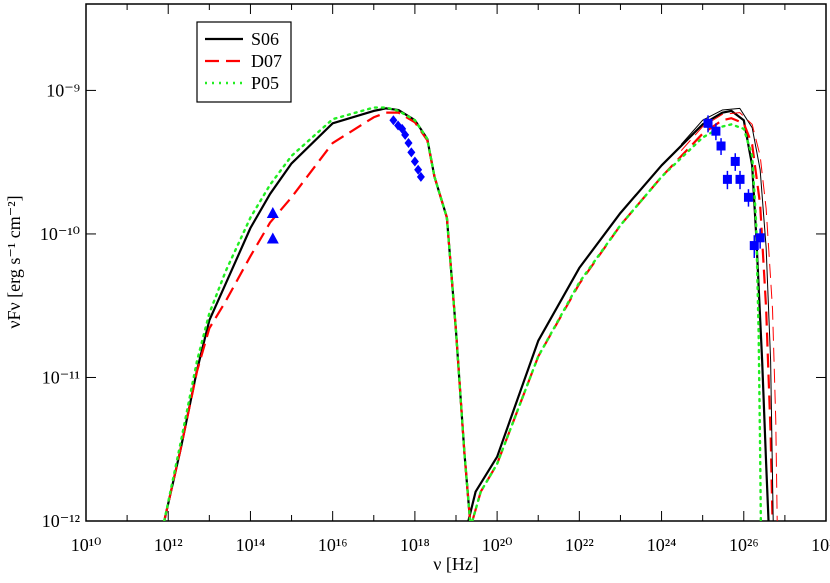 This screenshot has width=830, height=583. Describe the element at coordinates (63, 90) in the screenshot. I see `y-tick-label: 10⁻⁹` at that location.